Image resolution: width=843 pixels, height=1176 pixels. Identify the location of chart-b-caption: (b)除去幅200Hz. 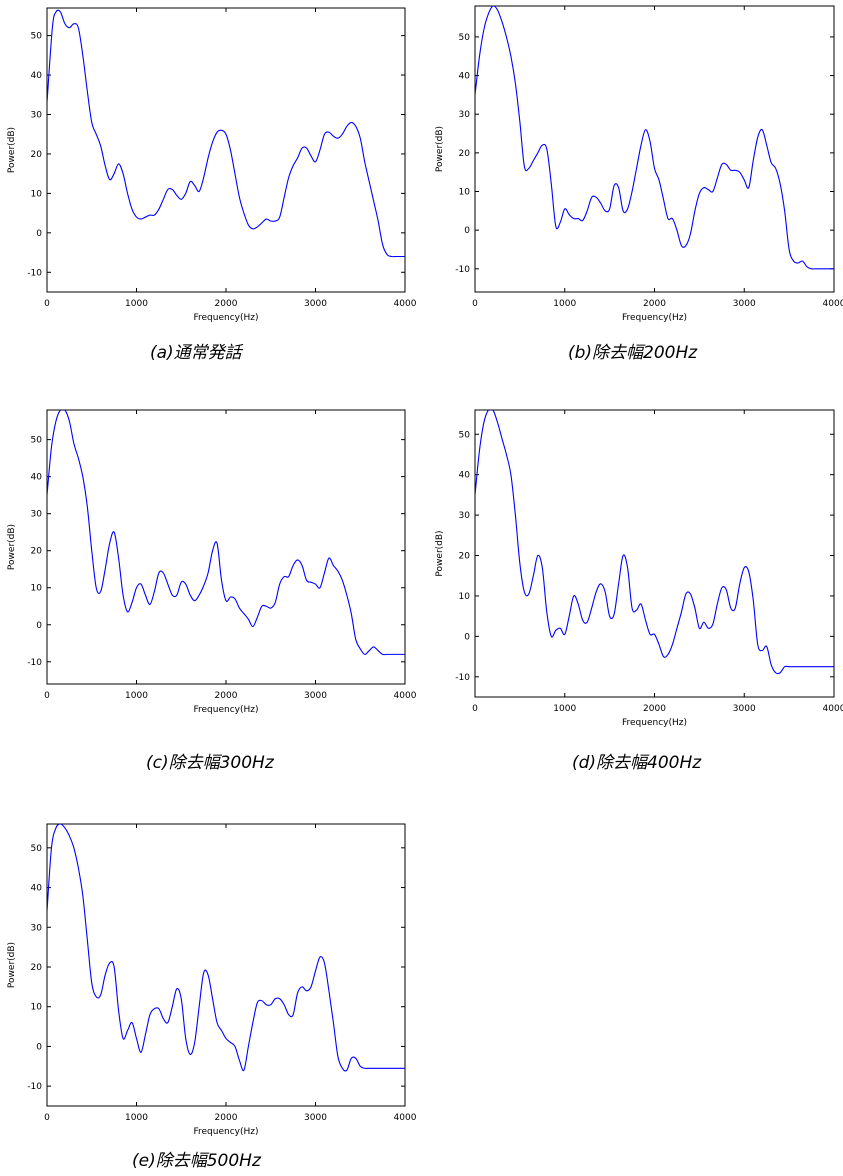
(633, 353).